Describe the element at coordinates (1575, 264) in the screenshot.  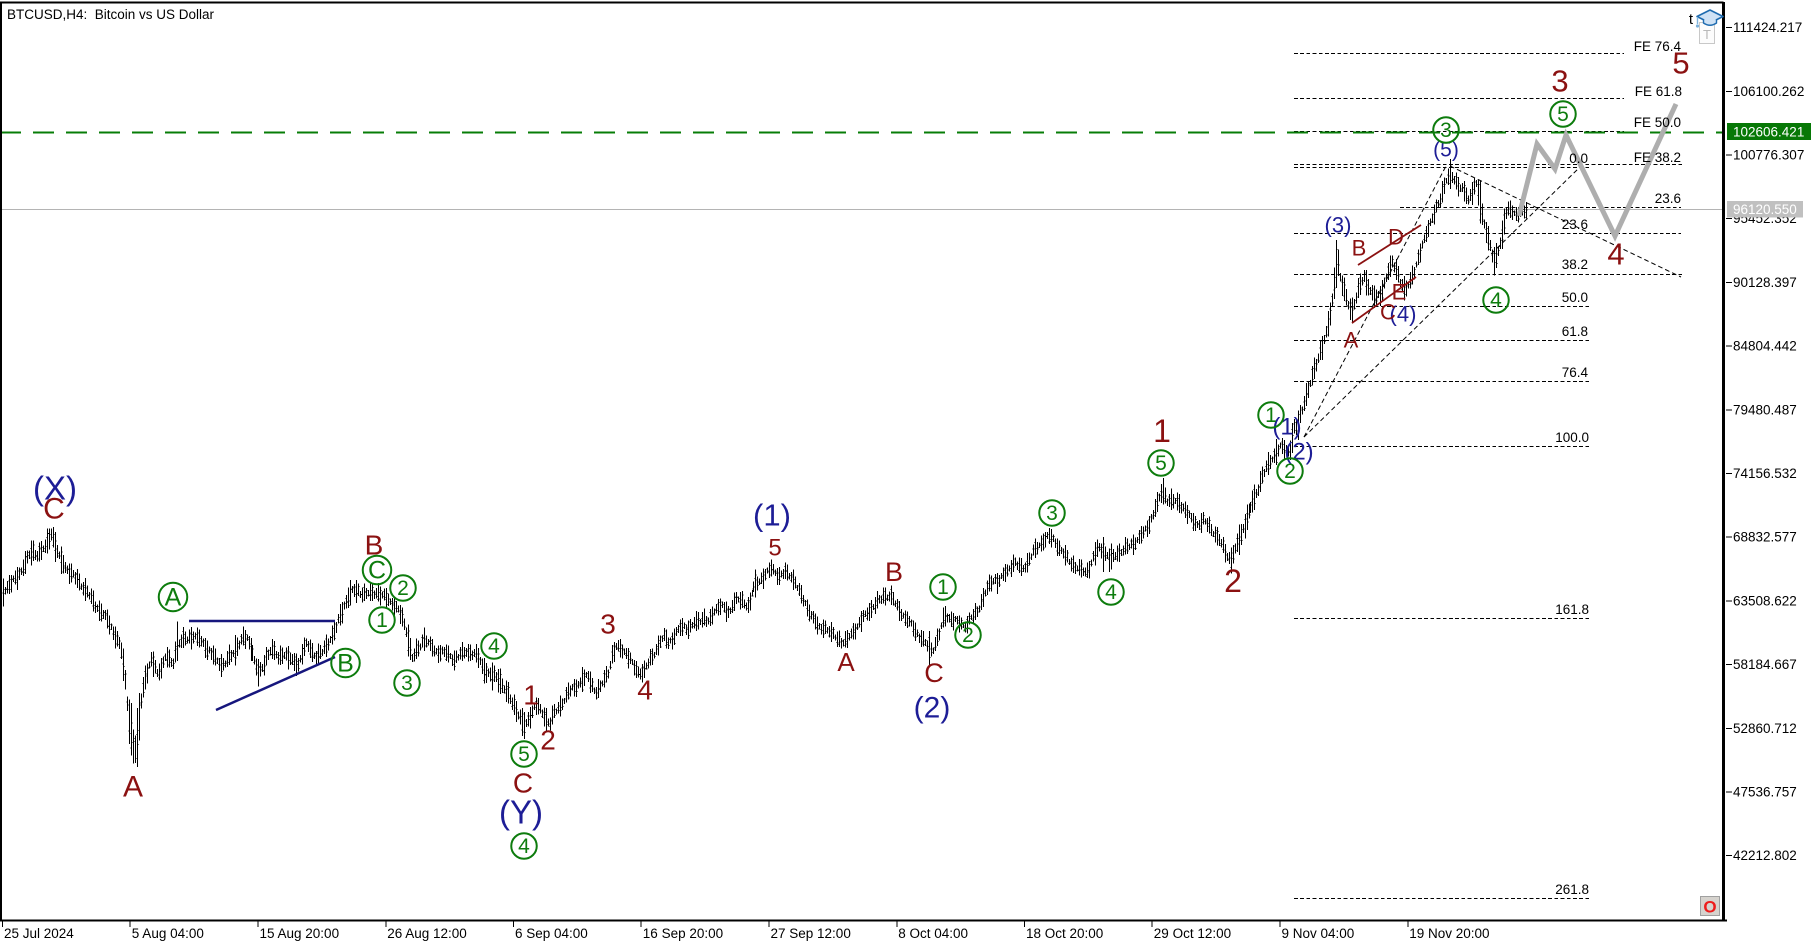
I see `svg-text: 38.2` at that location.